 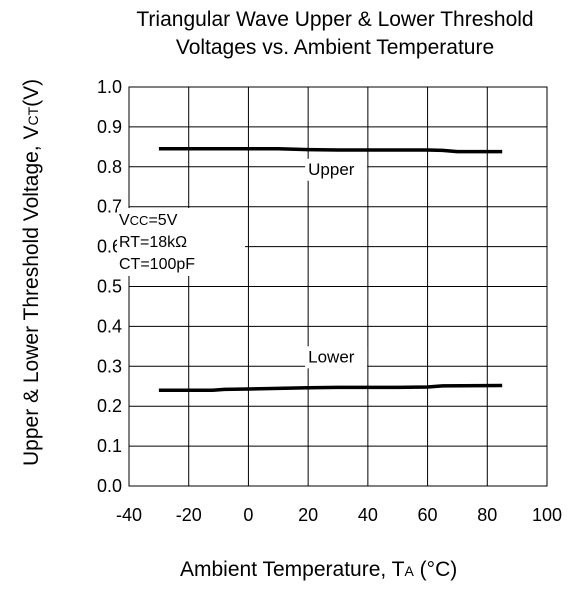 I want to click on conditions-annotation: VCC=5V RT=18kΩ CT=100pF, so click(x=181, y=242).